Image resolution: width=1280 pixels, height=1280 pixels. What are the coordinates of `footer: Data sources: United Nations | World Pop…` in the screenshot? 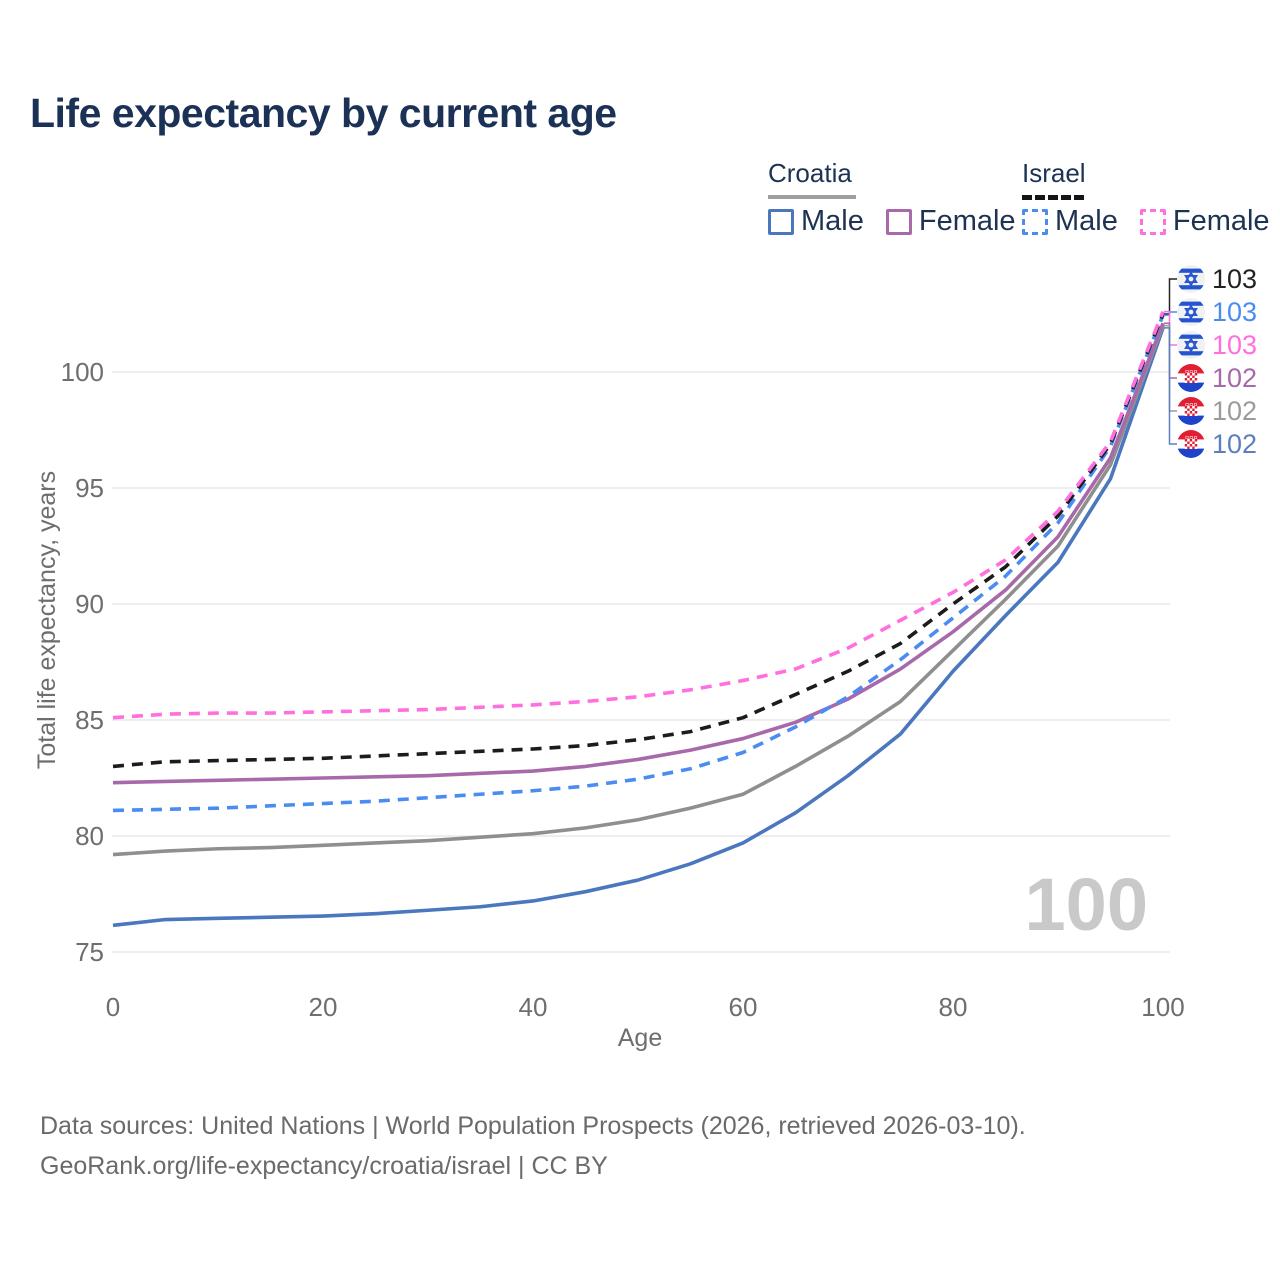 It's located at (533, 1146).